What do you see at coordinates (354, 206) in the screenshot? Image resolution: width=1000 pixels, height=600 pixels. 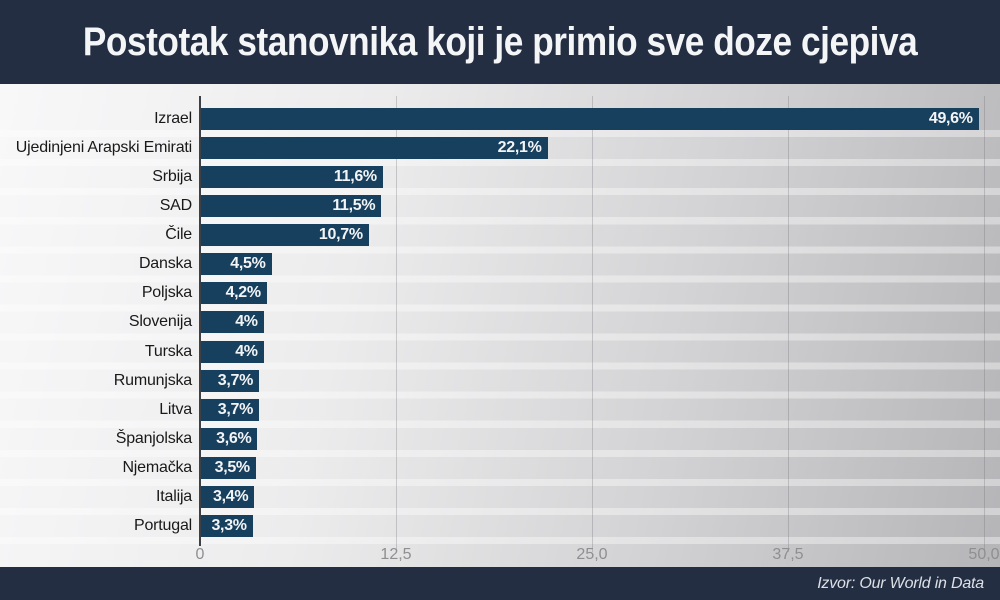 I see `bar-value-label: 11,5%` at bounding box center [354, 206].